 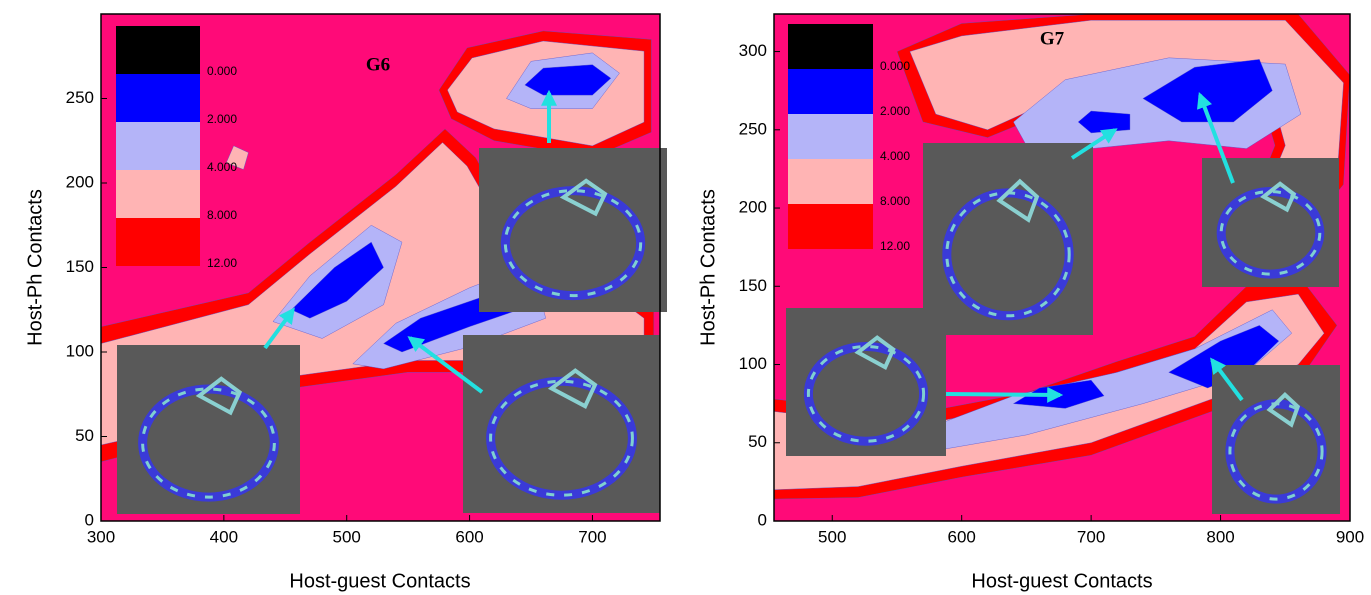 I want to click on y-tick-label: 300, so click(x=753, y=50).